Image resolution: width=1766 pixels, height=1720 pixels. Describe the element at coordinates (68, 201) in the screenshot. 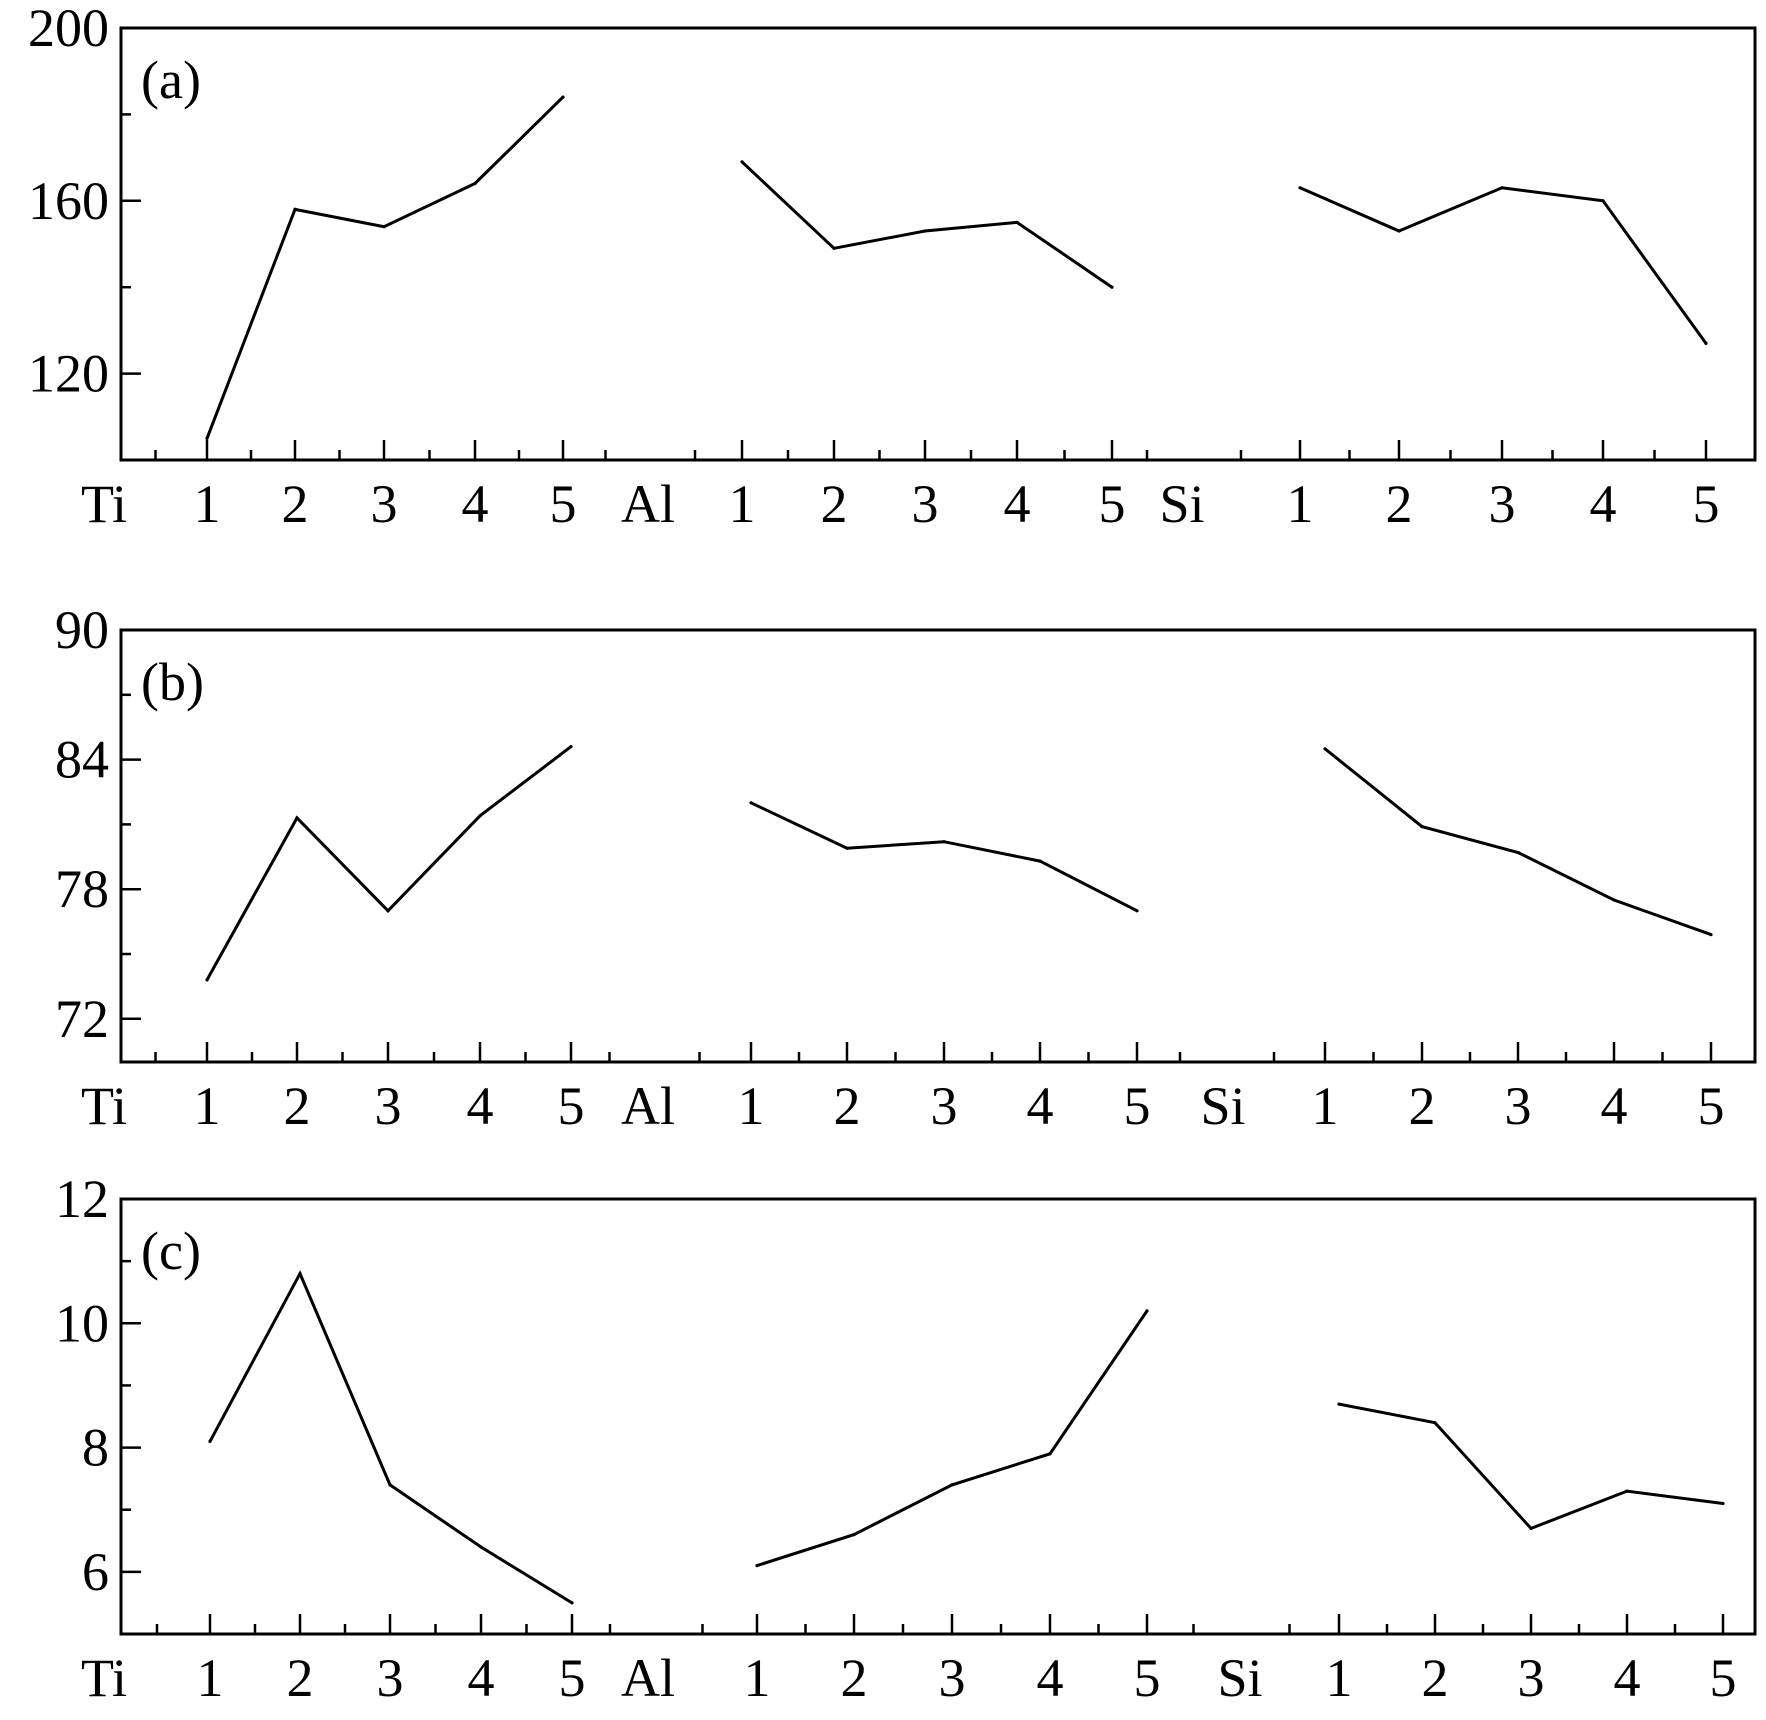

I see `y-tick-label: 160` at that location.